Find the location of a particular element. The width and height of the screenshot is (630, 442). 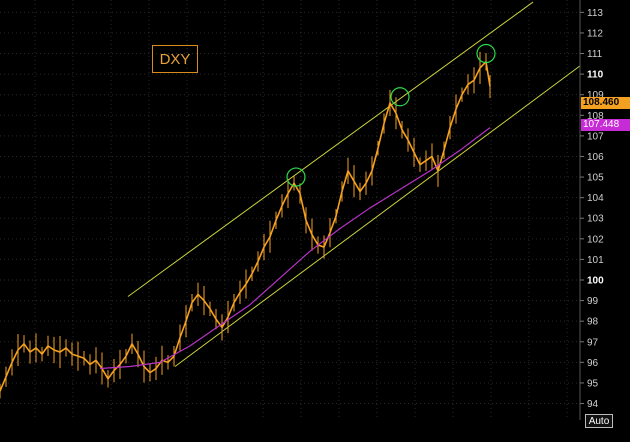

y-tick-label: 103 is located at coordinates (595, 219).